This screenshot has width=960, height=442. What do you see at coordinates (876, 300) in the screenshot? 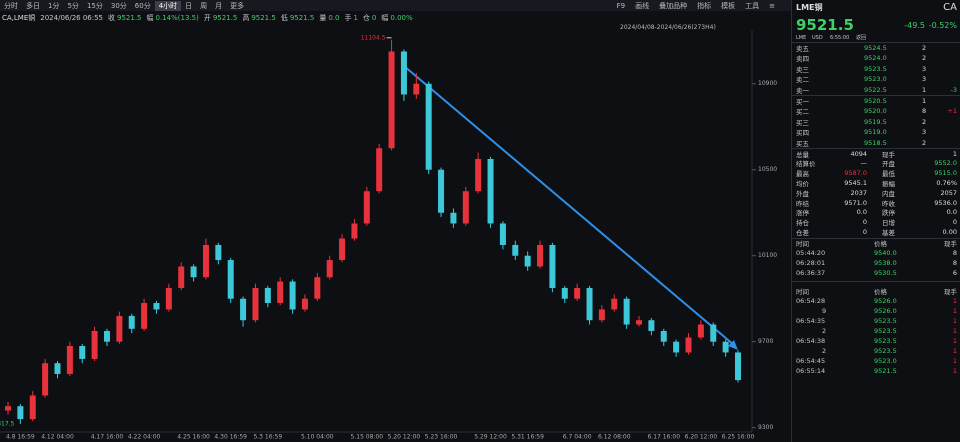
I see `trades-row: 06:54:28 9526.0 1` at bounding box center [876, 300].